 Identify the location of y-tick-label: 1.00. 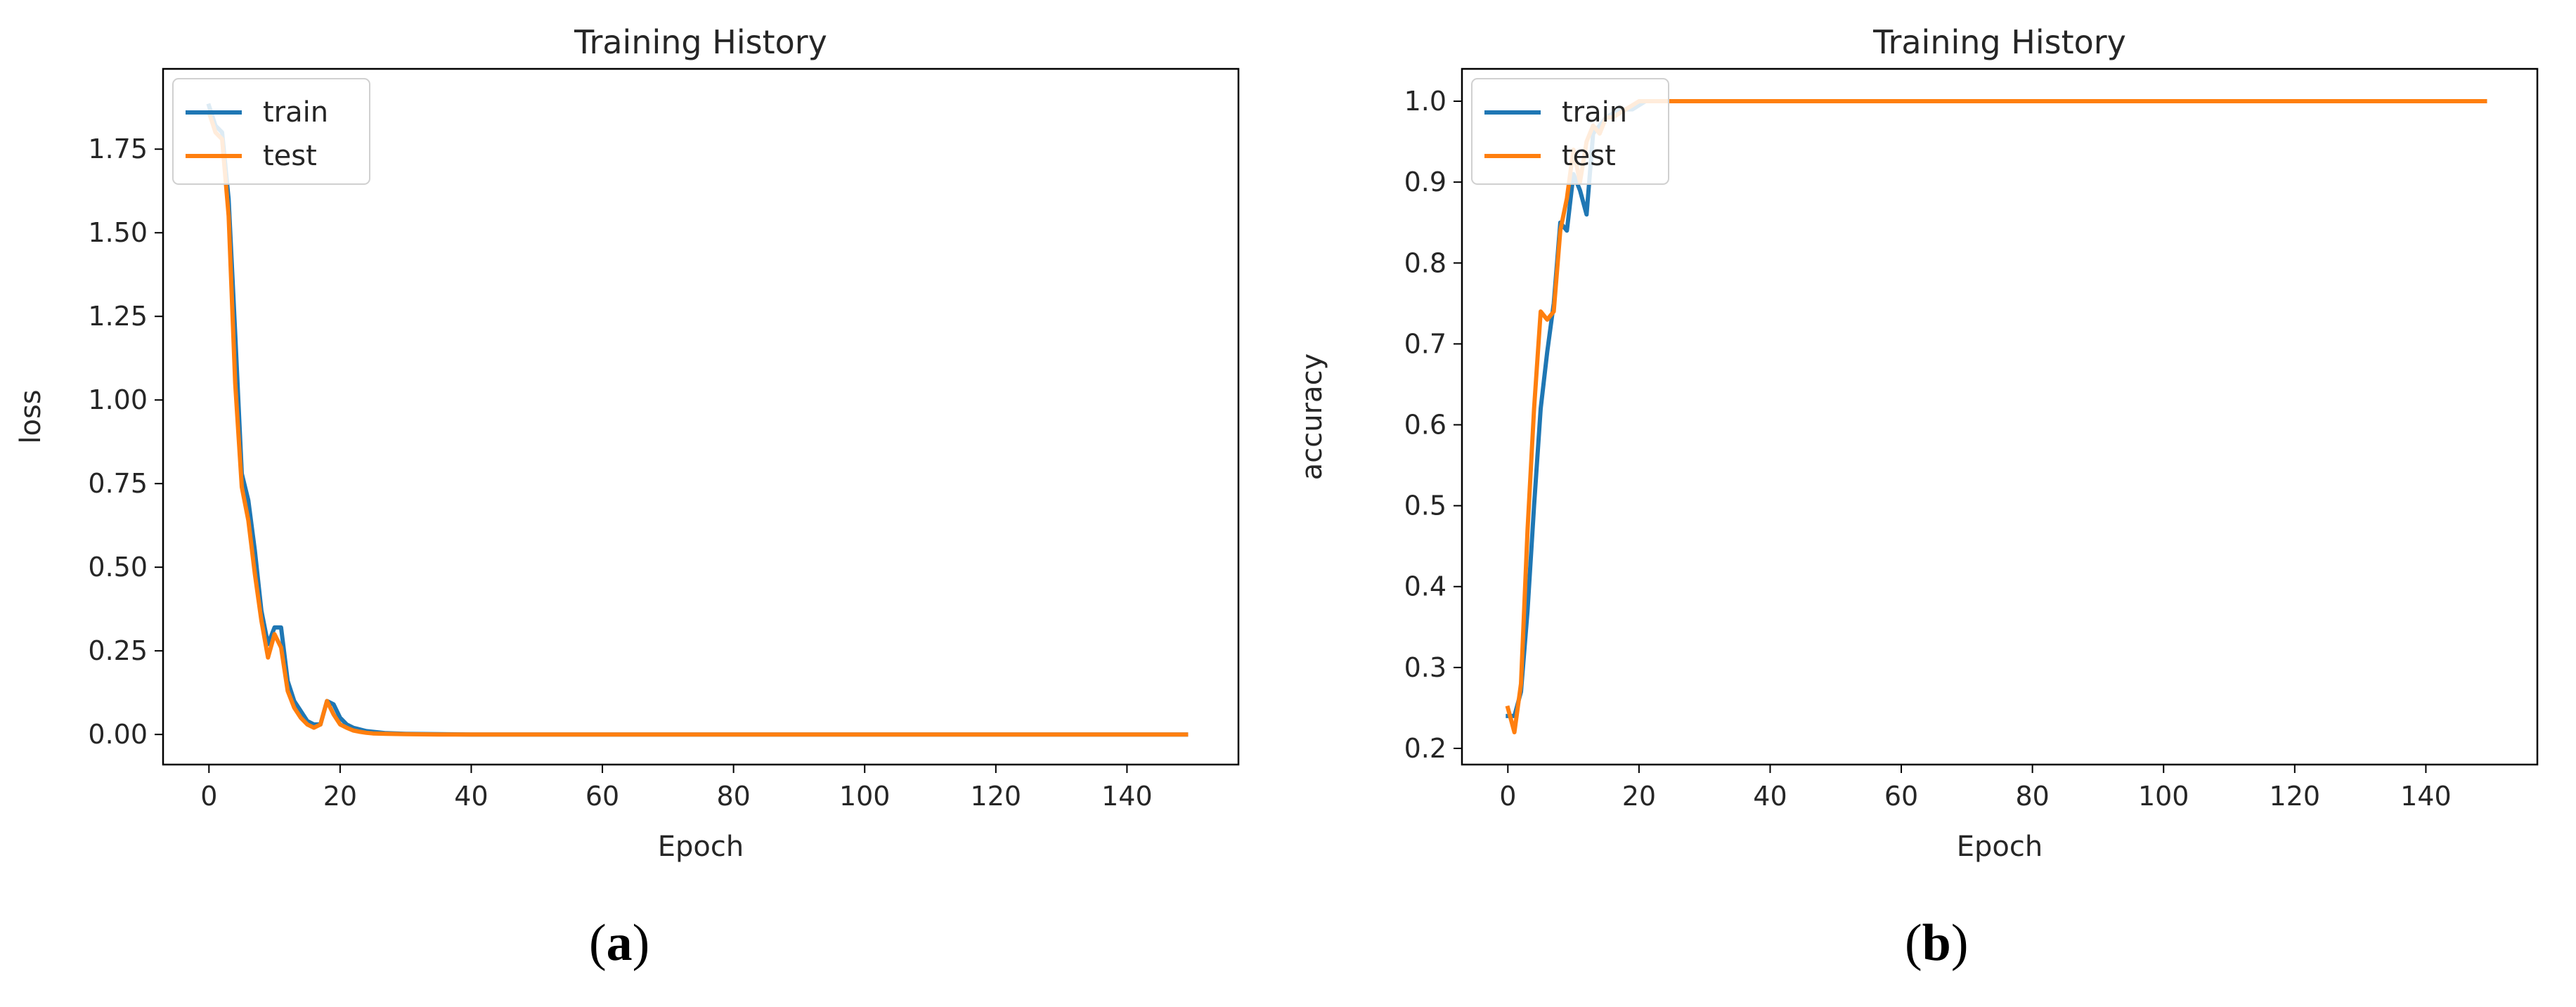
(118, 399).